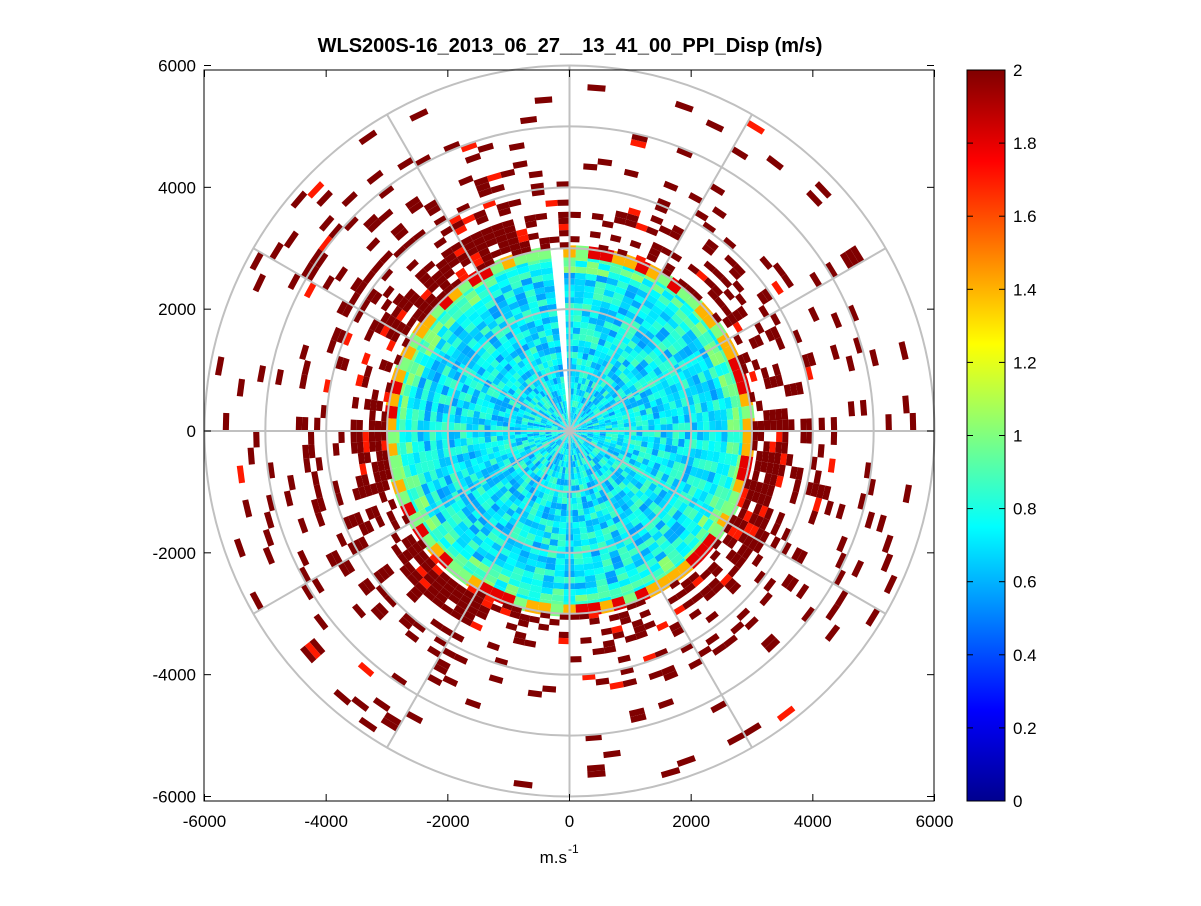  Describe the element at coordinates (174, 553) in the screenshot. I see `y-tick-label: -2000` at that location.